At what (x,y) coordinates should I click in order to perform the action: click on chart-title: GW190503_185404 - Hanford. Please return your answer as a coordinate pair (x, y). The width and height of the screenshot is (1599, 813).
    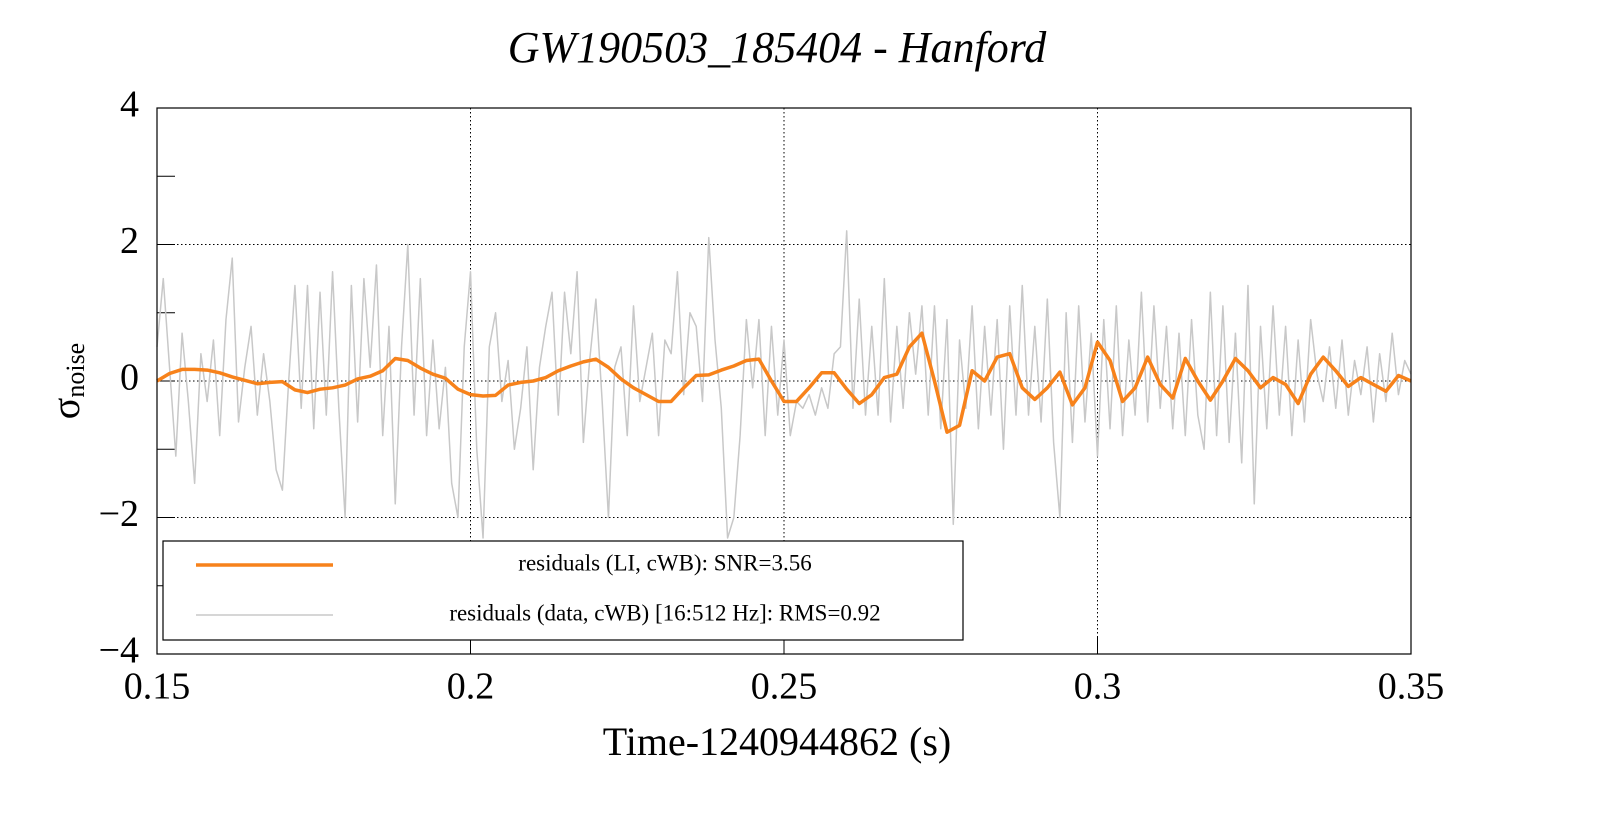
    Looking at the image, I should click on (778, 47).